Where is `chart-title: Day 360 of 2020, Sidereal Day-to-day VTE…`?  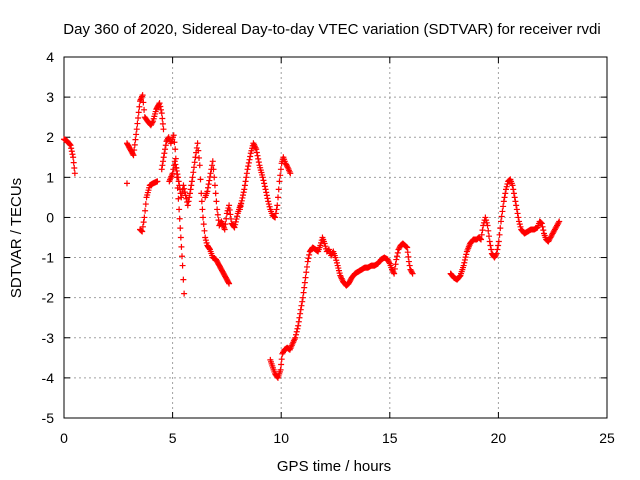
chart-title: Day 360 of 2020, Sidereal Day-to-day VTE… is located at coordinates (331, 29).